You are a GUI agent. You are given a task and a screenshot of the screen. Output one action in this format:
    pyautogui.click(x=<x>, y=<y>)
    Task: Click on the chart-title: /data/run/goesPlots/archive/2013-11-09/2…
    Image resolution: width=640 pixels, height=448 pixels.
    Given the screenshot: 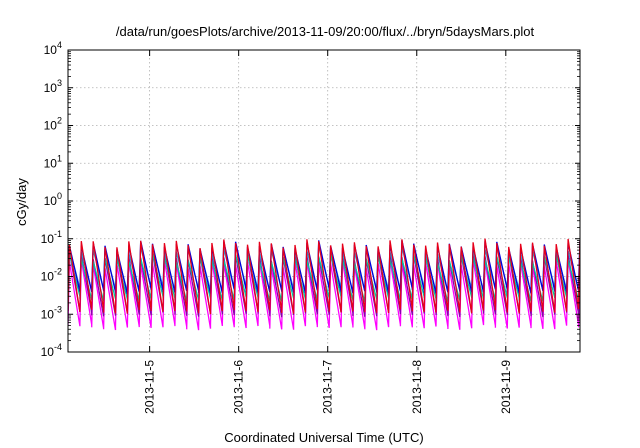 What is the action you would take?
    pyautogui.click(x=325, y=31)
    